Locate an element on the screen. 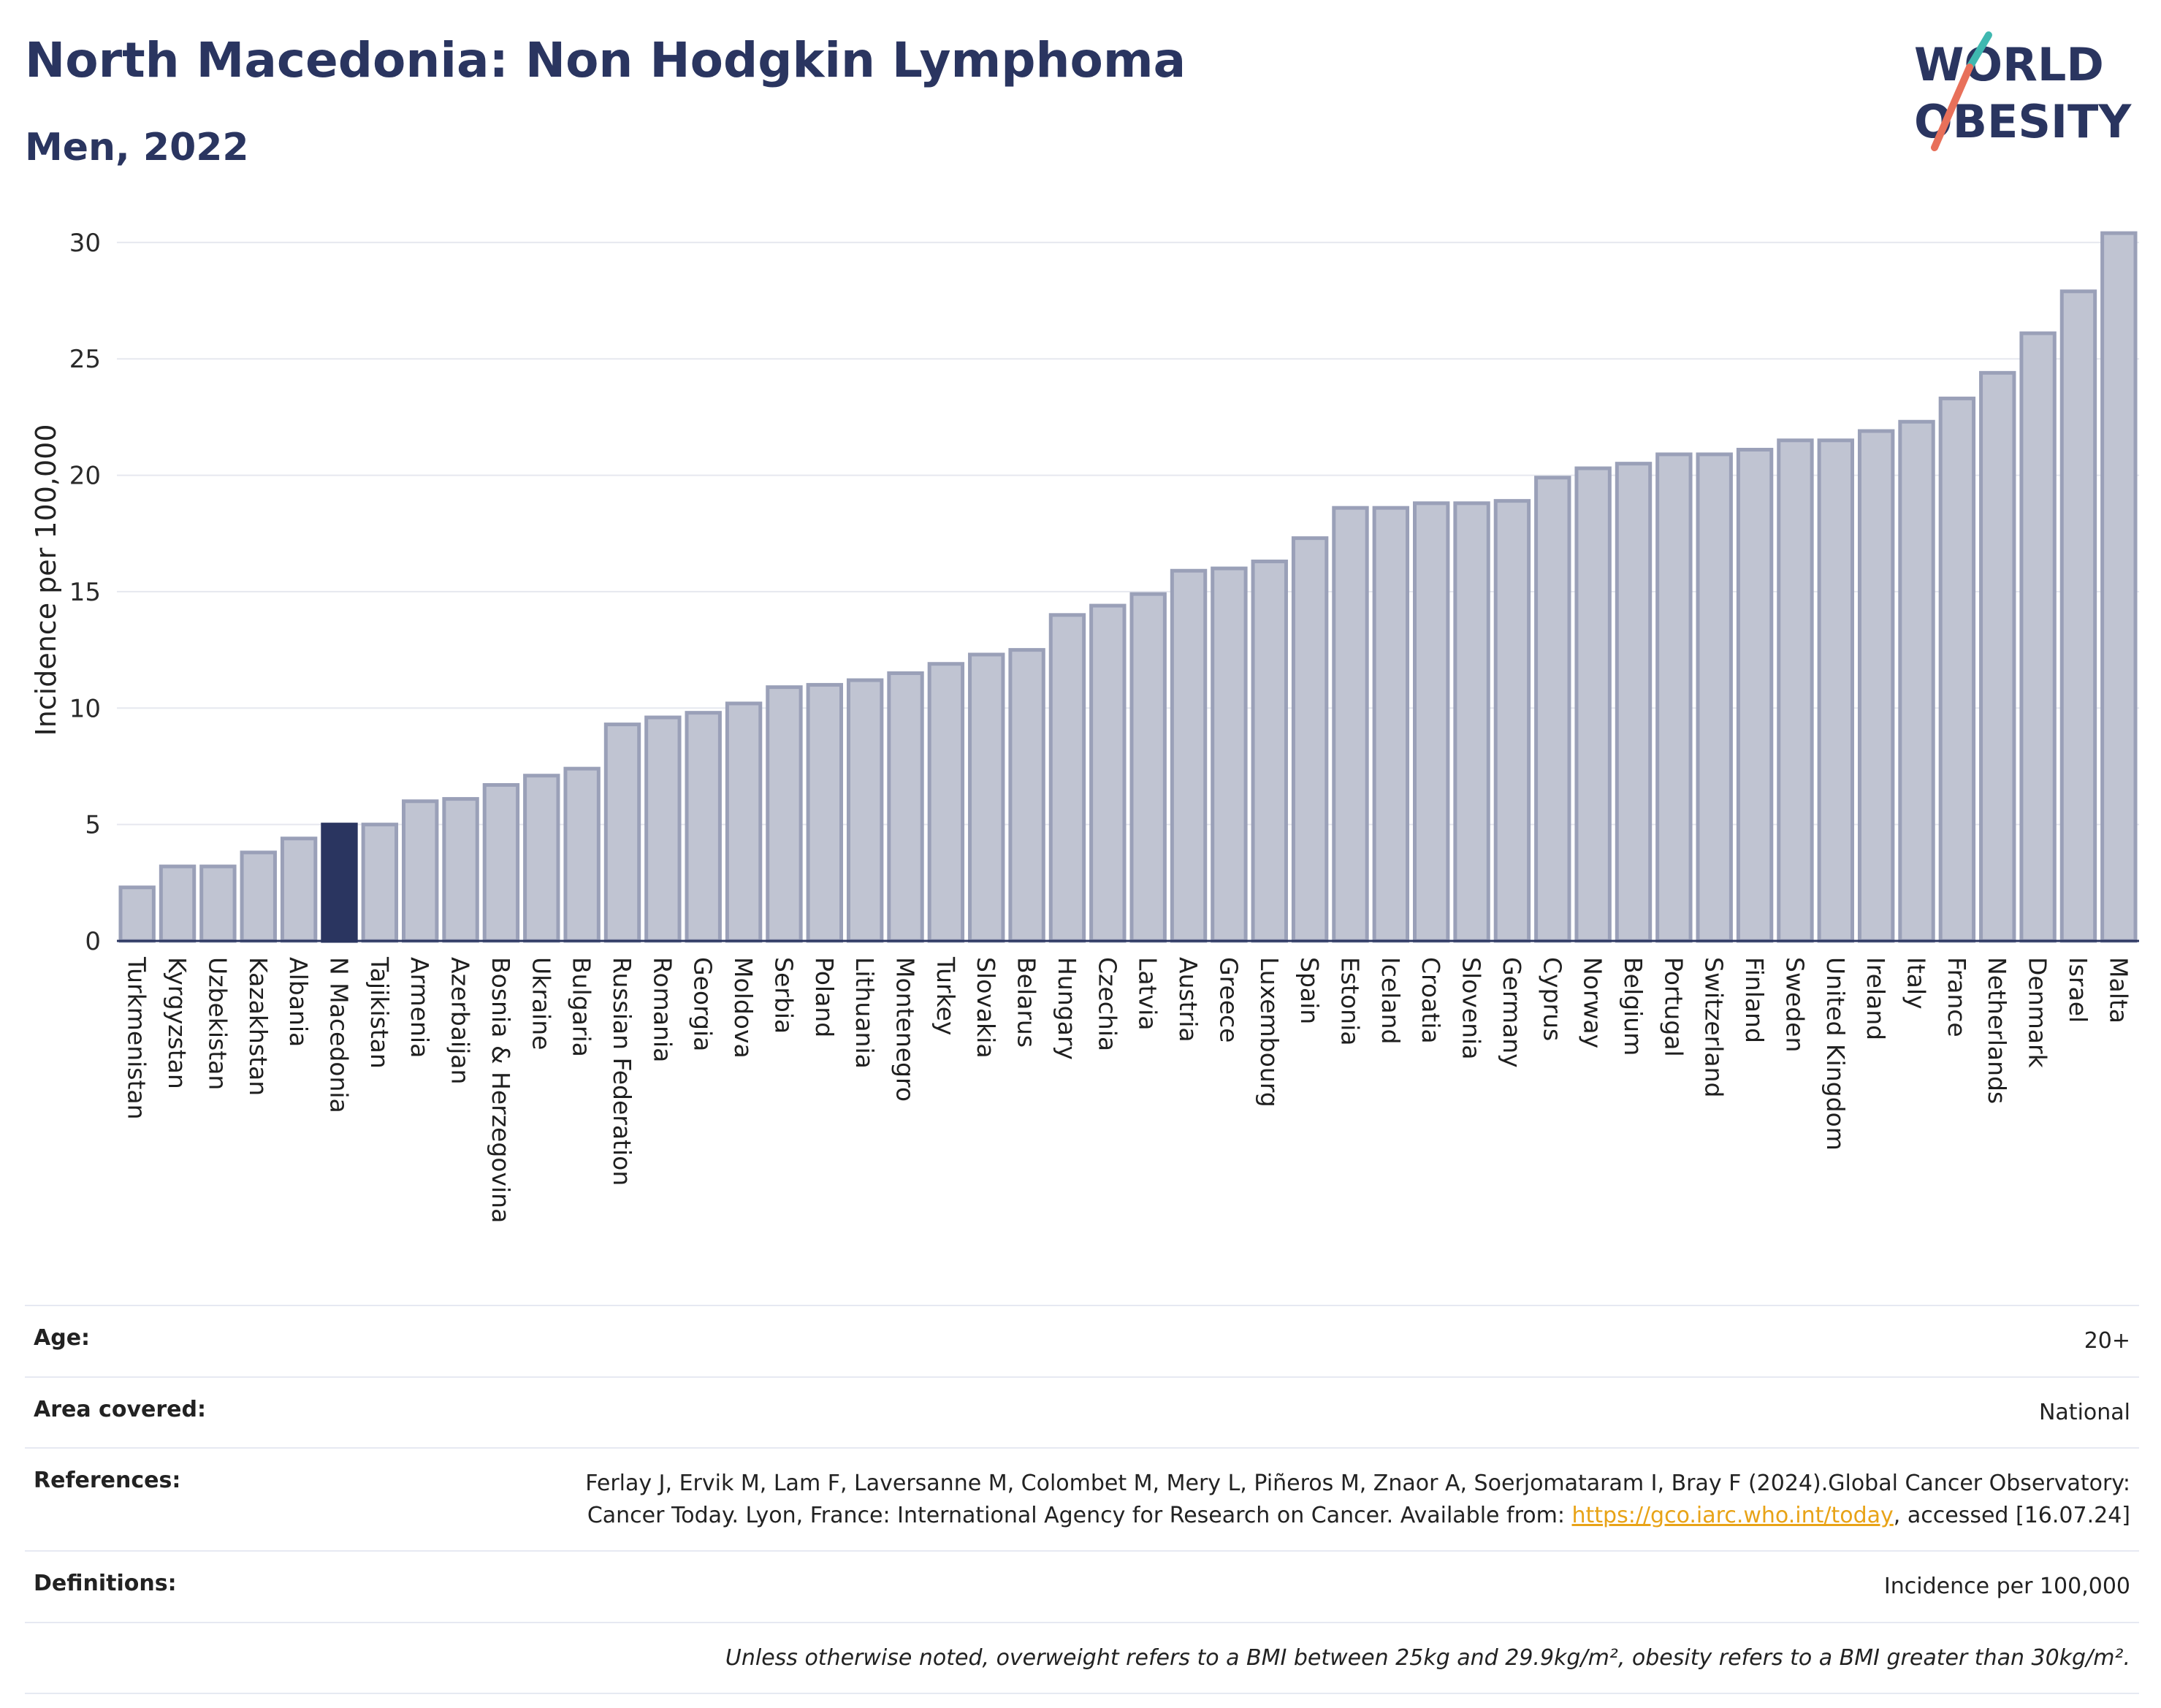  bar-armenia is located at coordinates (420, 871).